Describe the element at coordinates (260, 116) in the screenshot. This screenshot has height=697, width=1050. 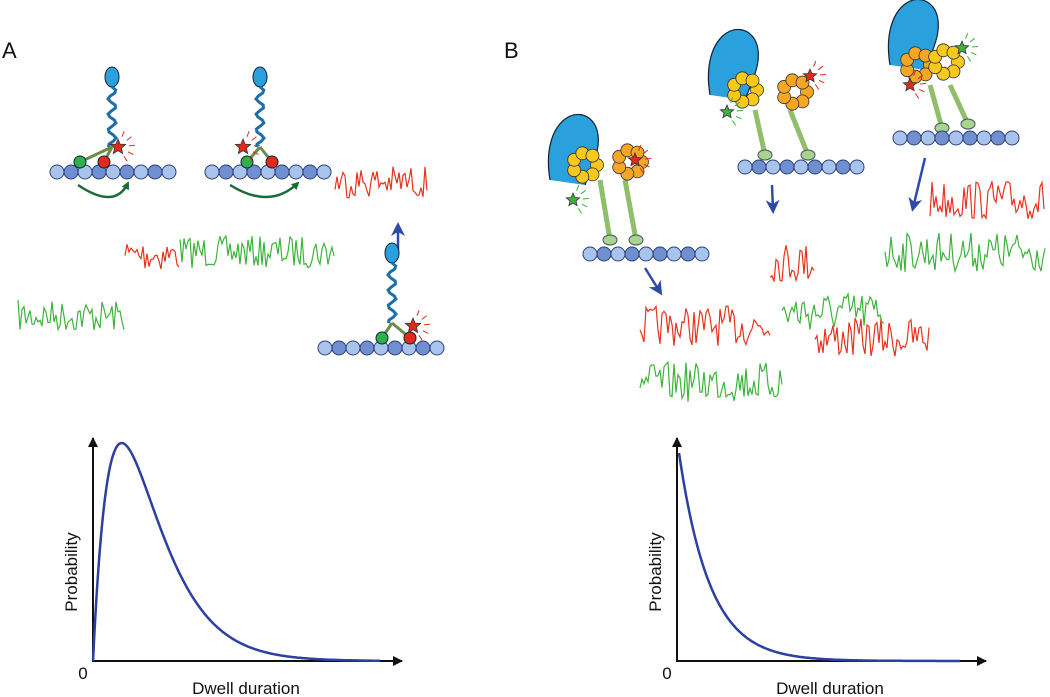
I see `stalk` at that location.